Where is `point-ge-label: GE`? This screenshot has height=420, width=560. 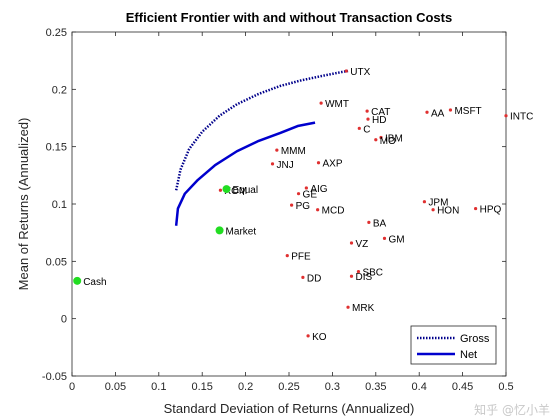
point-ge-label: GE is located at coordinates (310, 195).